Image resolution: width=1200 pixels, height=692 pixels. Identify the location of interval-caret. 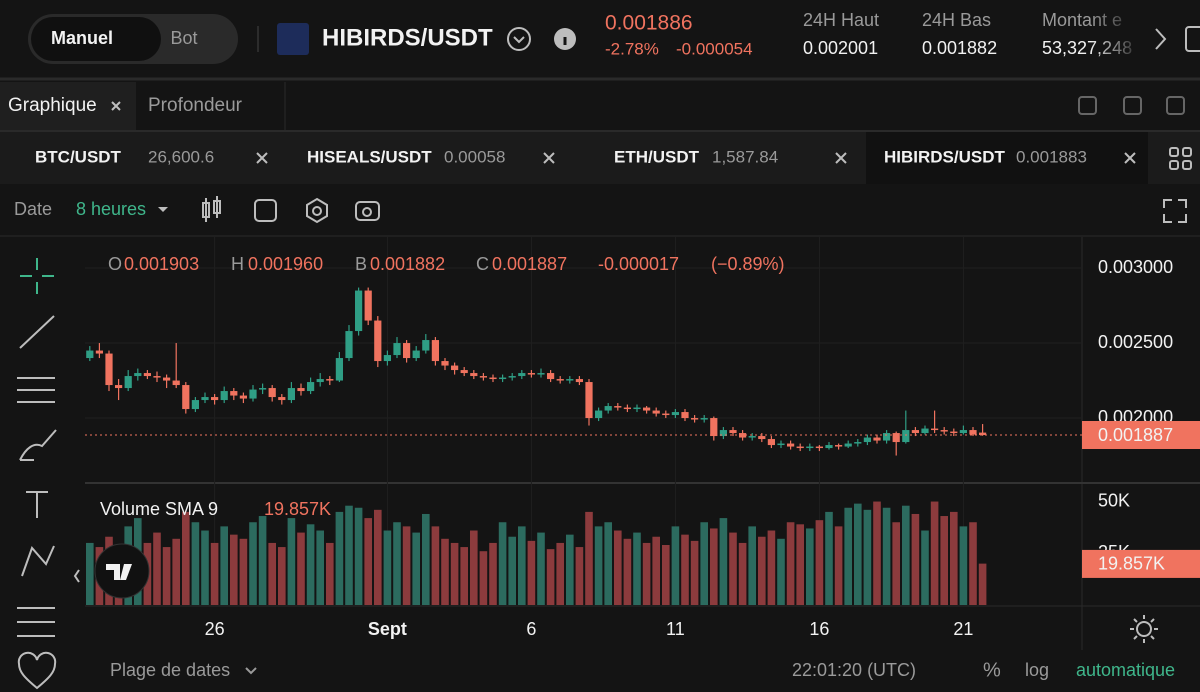
(163, 209).